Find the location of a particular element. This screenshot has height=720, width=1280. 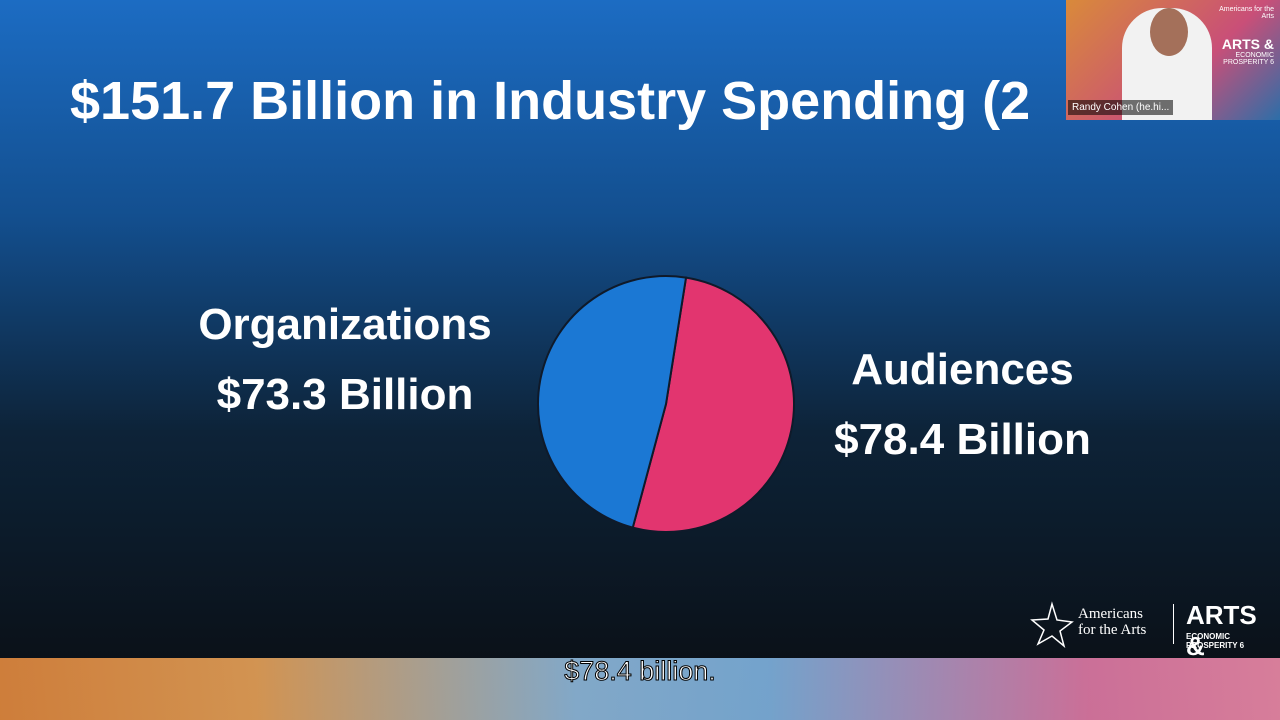

logo-subtitle: ECONOMIC PROSPERITY 6 is located at coordinates (1215, 641).